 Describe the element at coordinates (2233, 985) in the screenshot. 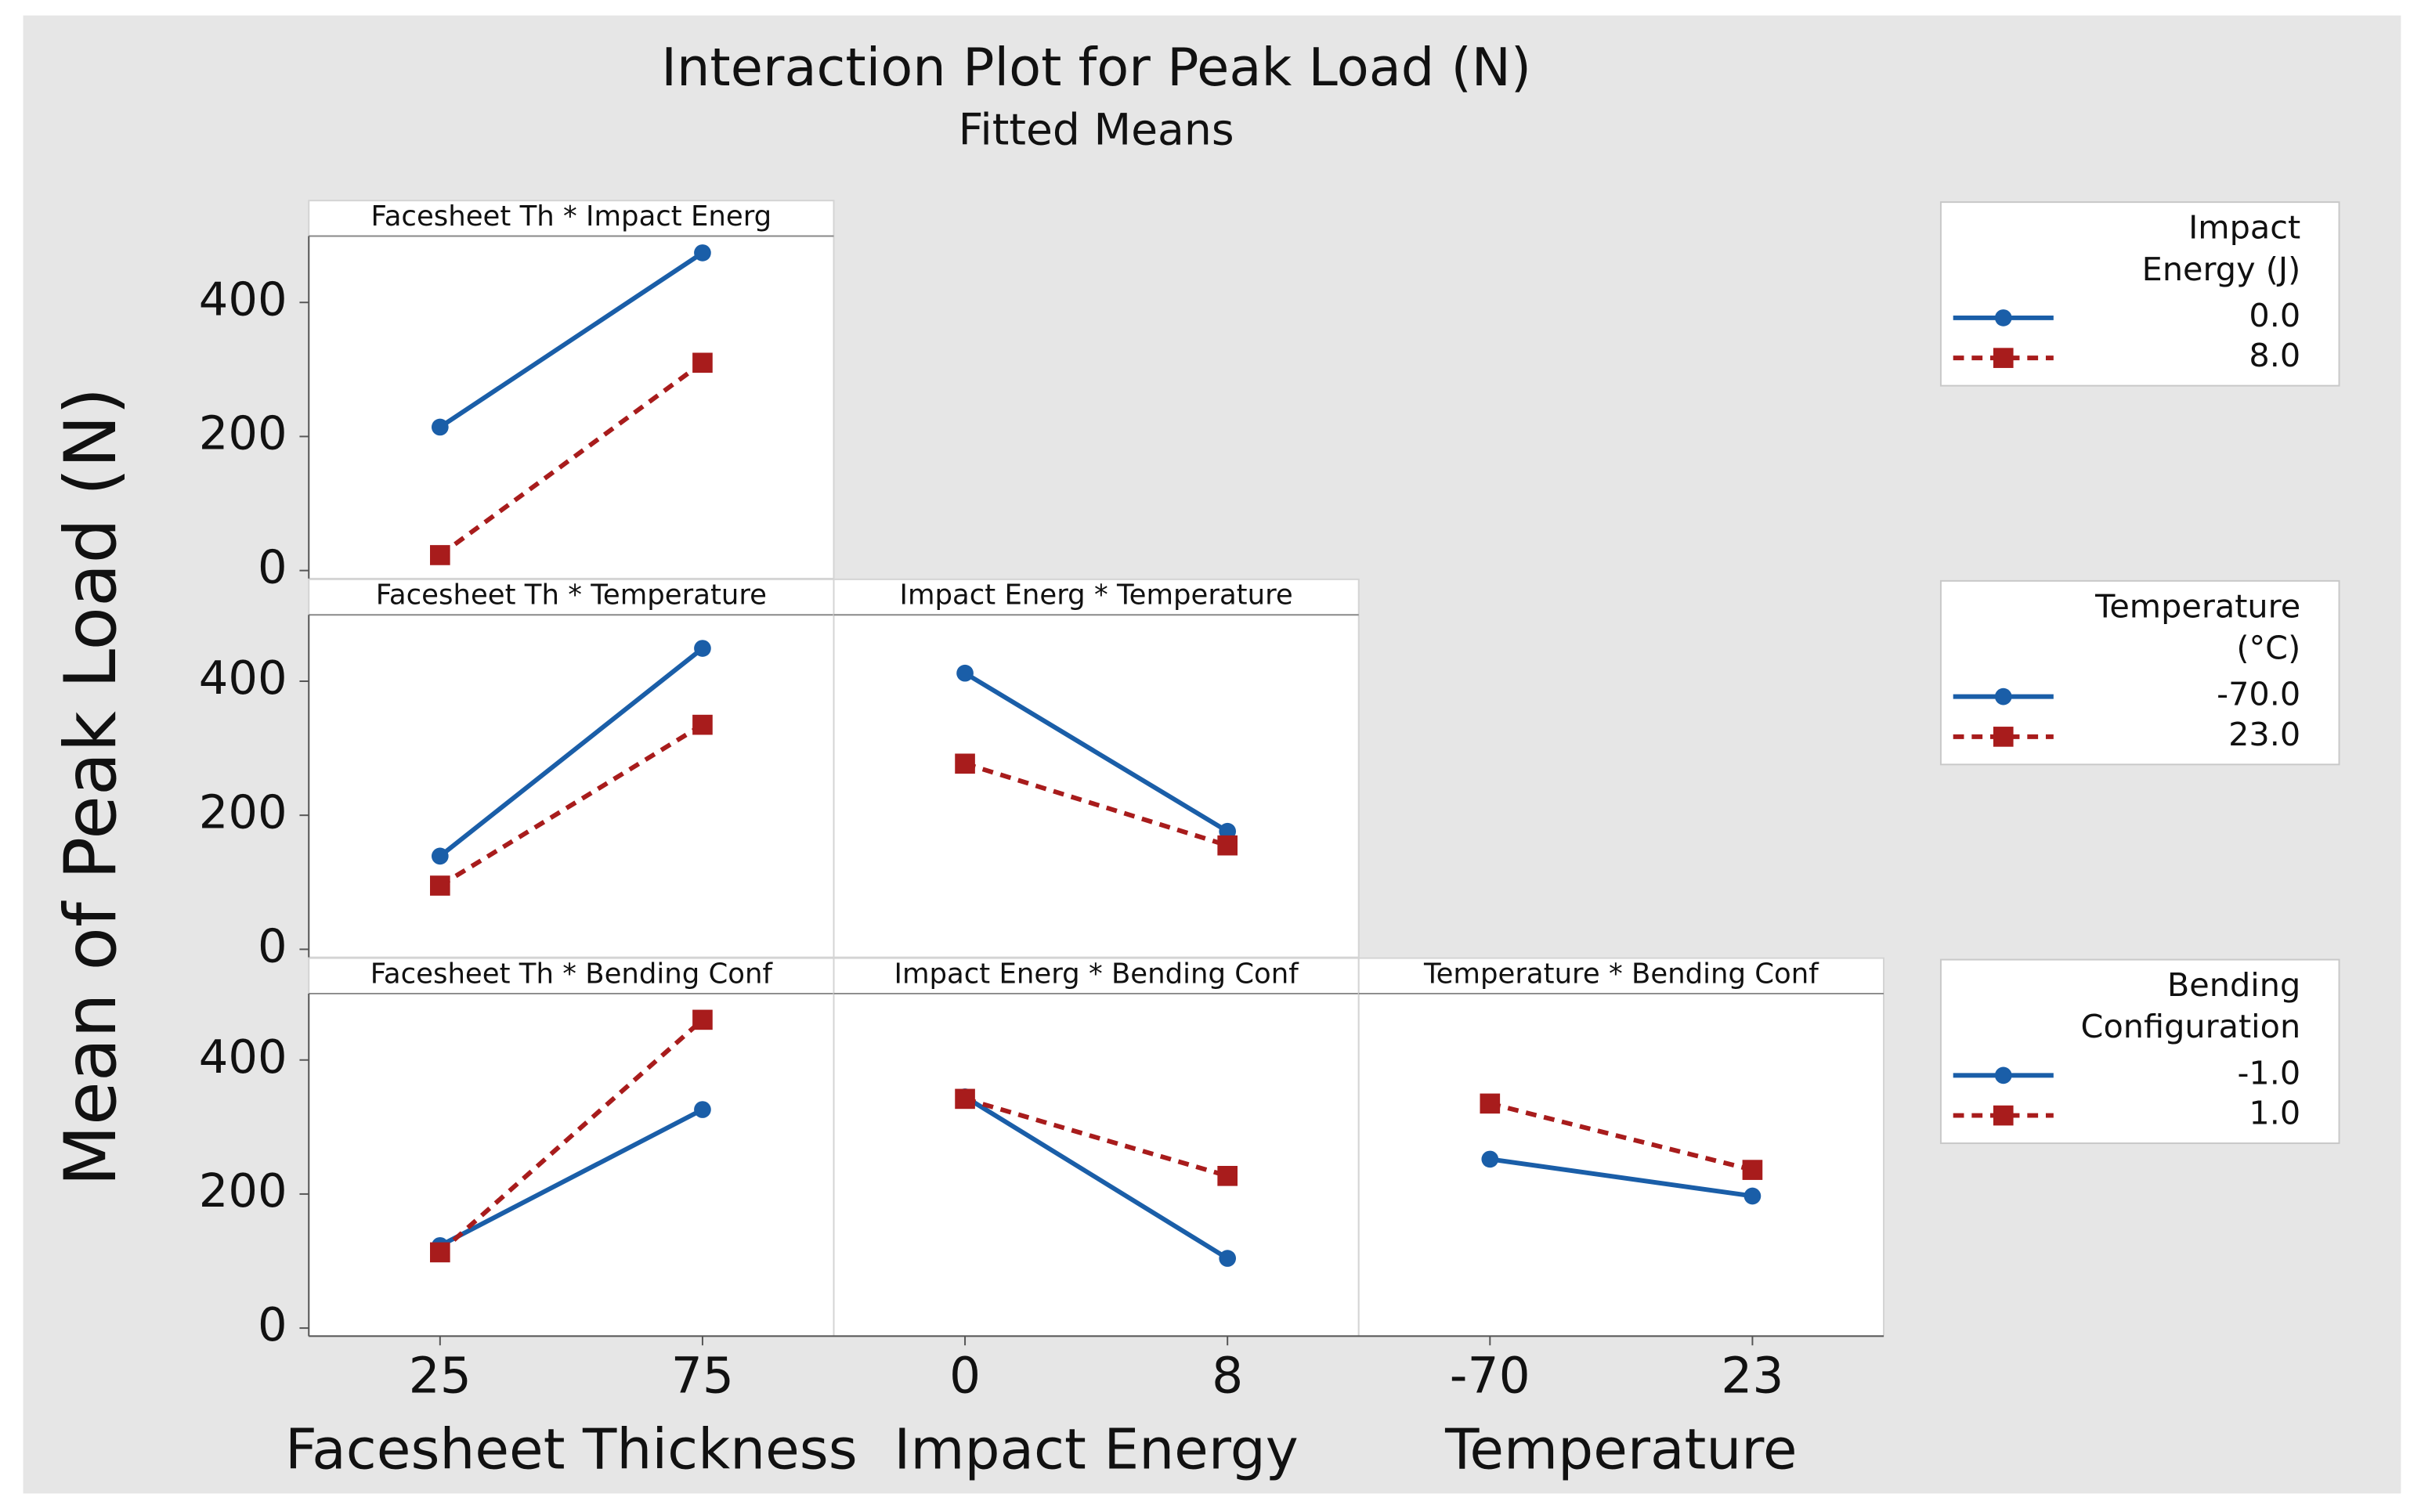

I see `legend-title: Bending` at that location.